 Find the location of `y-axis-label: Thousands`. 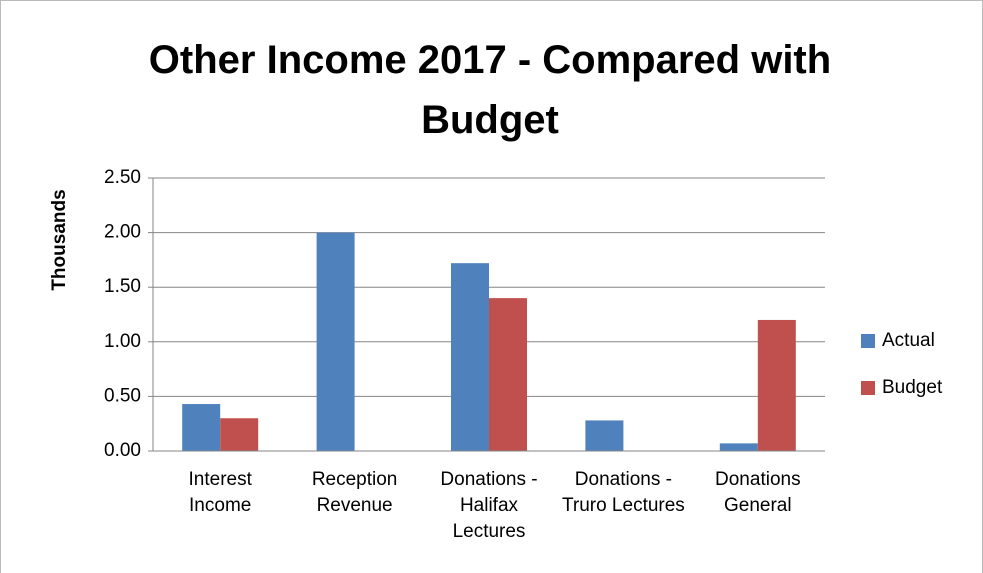

y-axis-label: Thousands is located at coordinates (59, 239).